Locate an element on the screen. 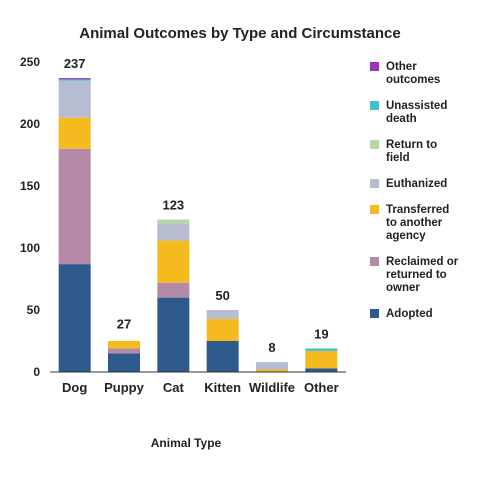 This screenshot has height=485, width=480. y-tick-label: 200 is located at coordinates (30, 124).